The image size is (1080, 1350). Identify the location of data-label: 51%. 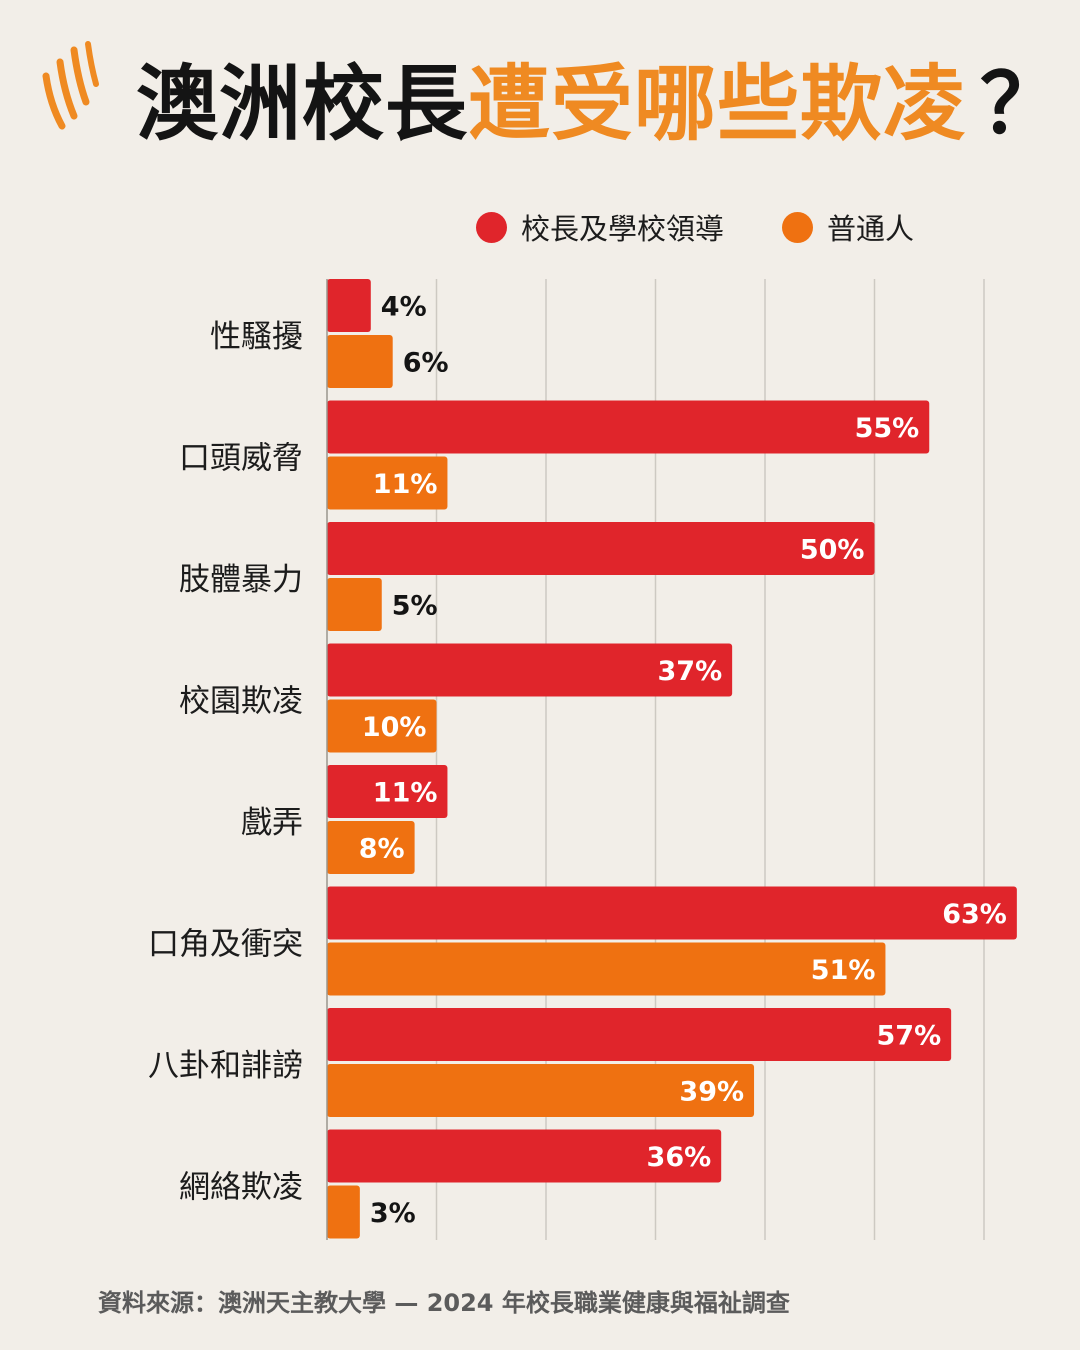
(843, 970).